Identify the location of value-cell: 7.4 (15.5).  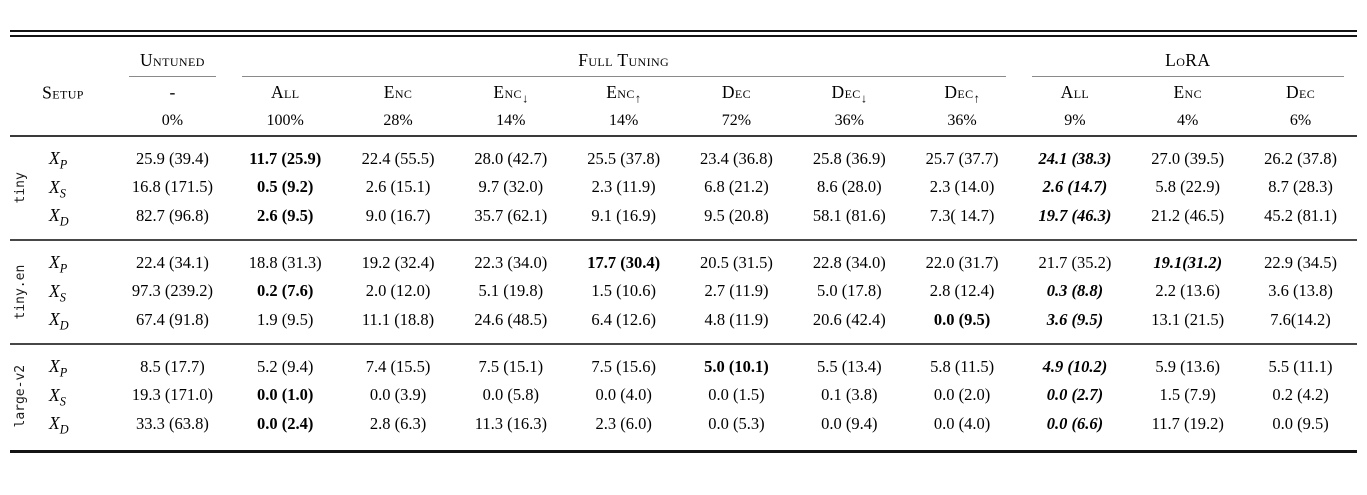
(398, 366).